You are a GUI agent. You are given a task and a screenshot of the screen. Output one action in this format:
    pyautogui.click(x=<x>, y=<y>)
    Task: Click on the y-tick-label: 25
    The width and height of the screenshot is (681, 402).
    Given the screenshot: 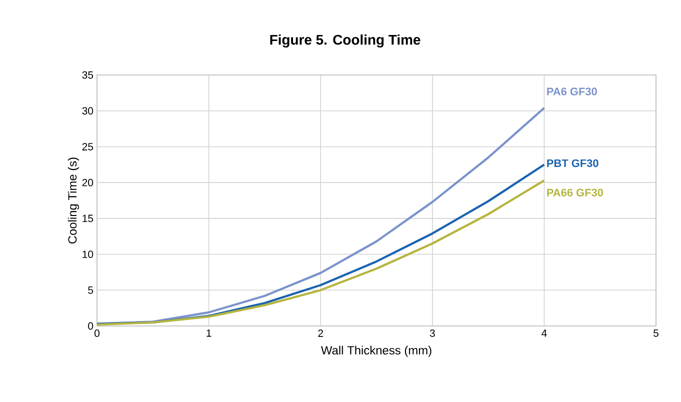 What is the action you would take?
    pyautogui.click(x=88, y=146)
    